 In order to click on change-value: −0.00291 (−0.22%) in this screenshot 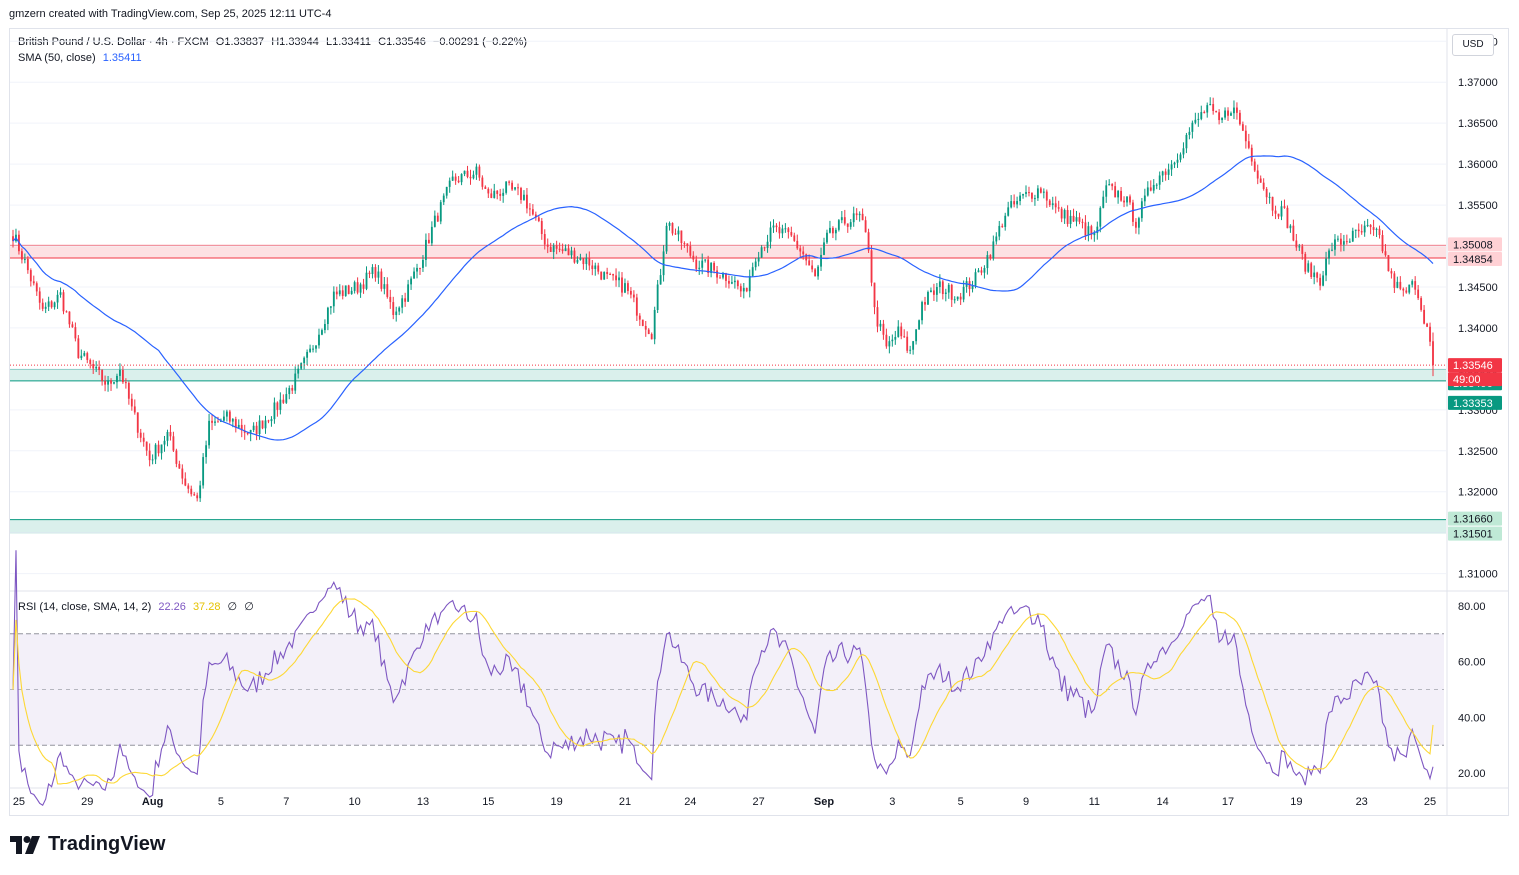, I will do `click(480, 42)`.